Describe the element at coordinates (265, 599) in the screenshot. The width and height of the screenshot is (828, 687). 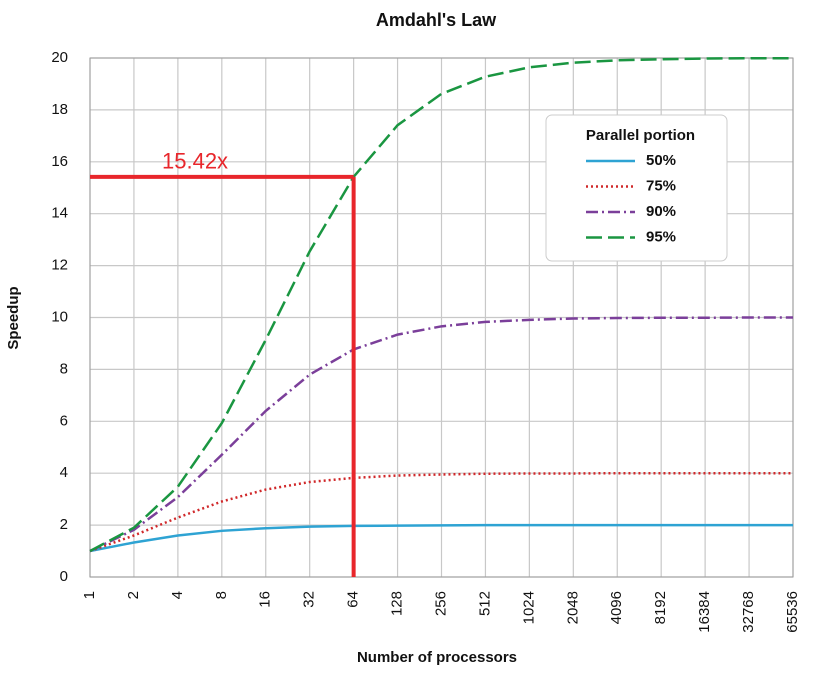
I see `x-tick-label: 16` at that location.